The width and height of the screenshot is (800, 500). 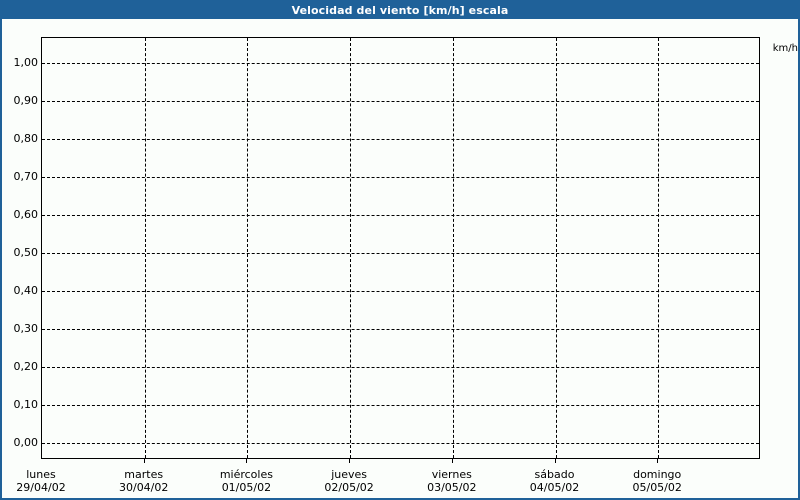 What do you see at coordinates (554, 474) in the screenshot?
I see `x-axis-day-label: sábado` at bounding box center [554, 474].